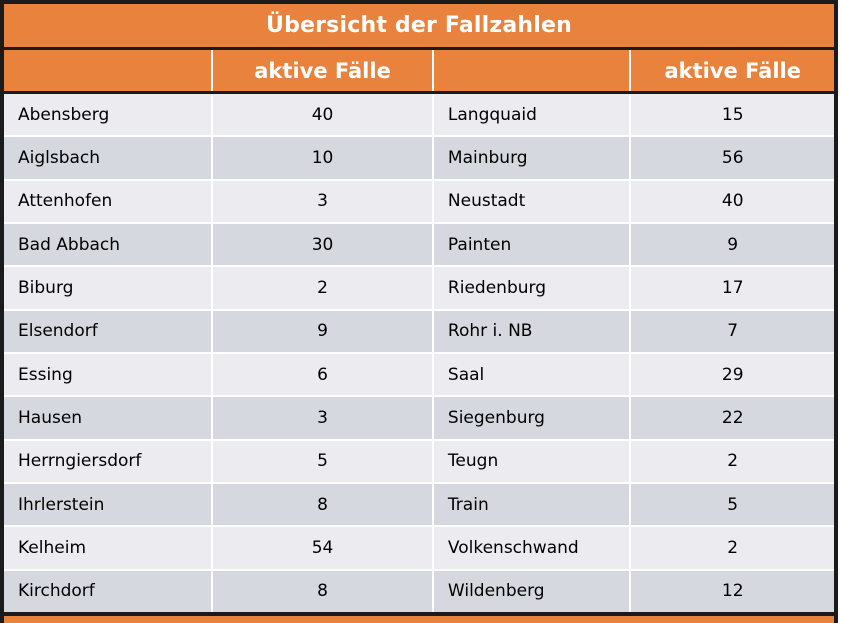 Image resolution: width=841 pixels, height=623 pixels. I want to click on municipality-name-cell: Hausen, so click(109, 418).